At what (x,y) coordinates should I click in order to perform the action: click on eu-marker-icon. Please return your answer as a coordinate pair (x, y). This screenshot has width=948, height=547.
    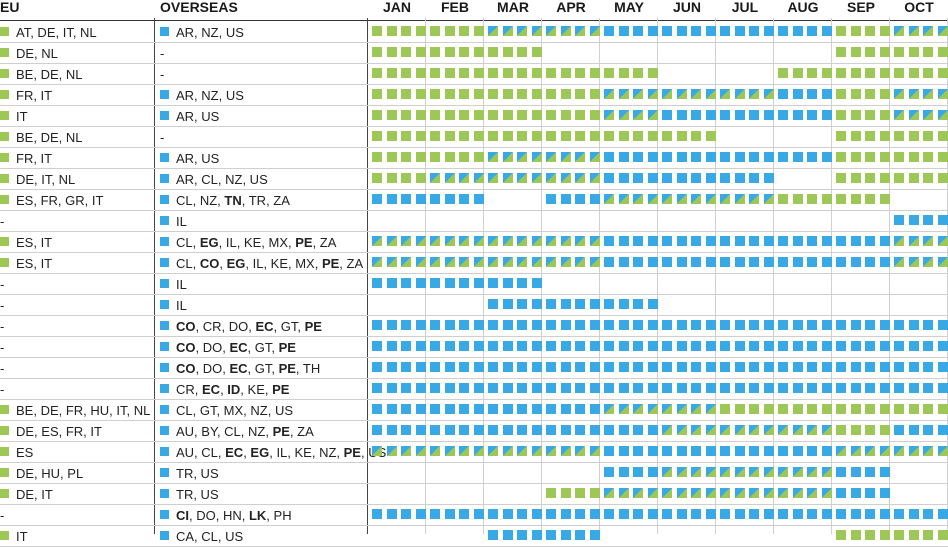
    Looking at the image, I should click on (4, 178).